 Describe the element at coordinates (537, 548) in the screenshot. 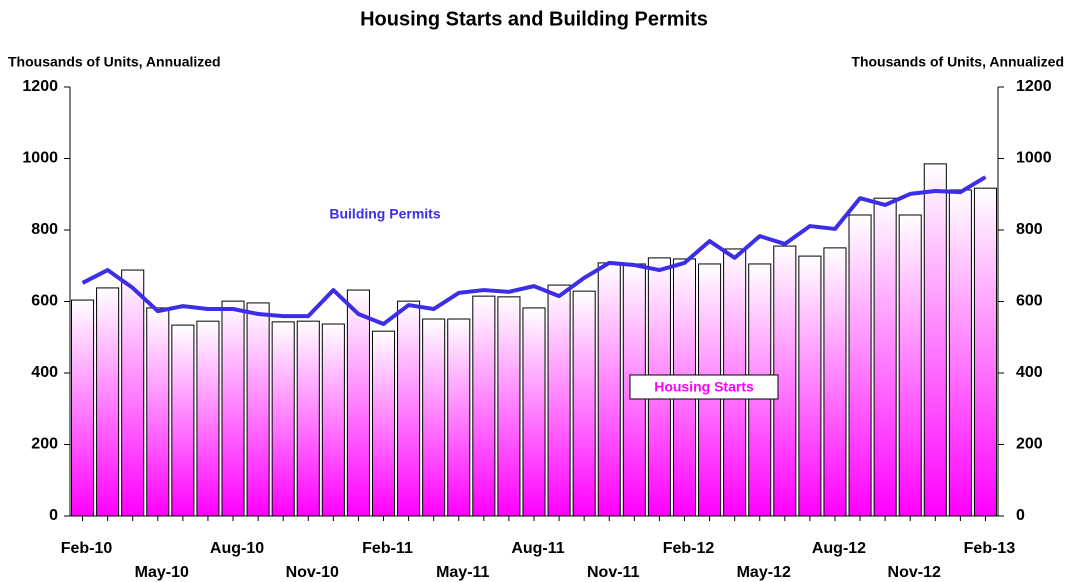

I see `x-tick-label: Aug-11` at that location.